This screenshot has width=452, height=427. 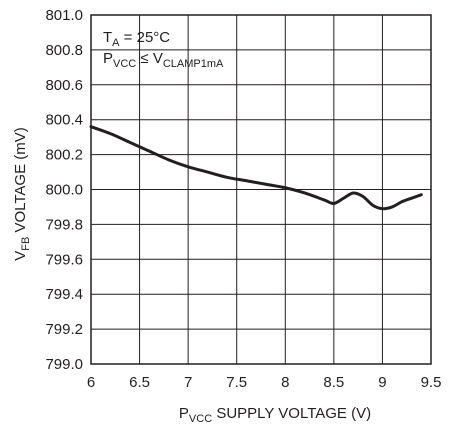 What do you see at coordinates (236, 382) in the screenshot?
I see `x-tick-label-3: 7.5` at bounding box center [236, 382].